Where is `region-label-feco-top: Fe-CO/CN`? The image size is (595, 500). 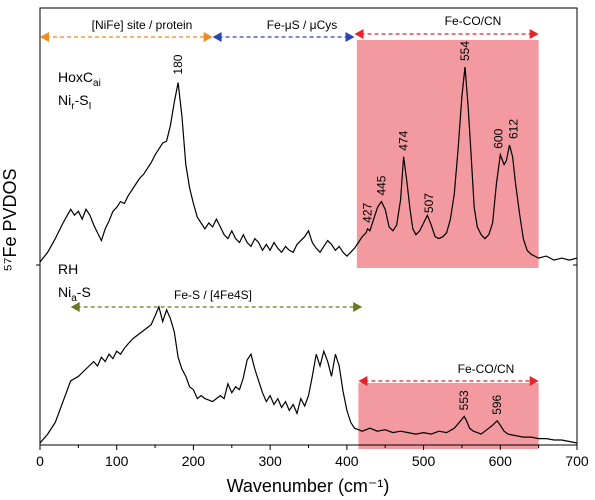
region-label-feco-top: Fe-CO/CN is located at coordinates (473, 21).